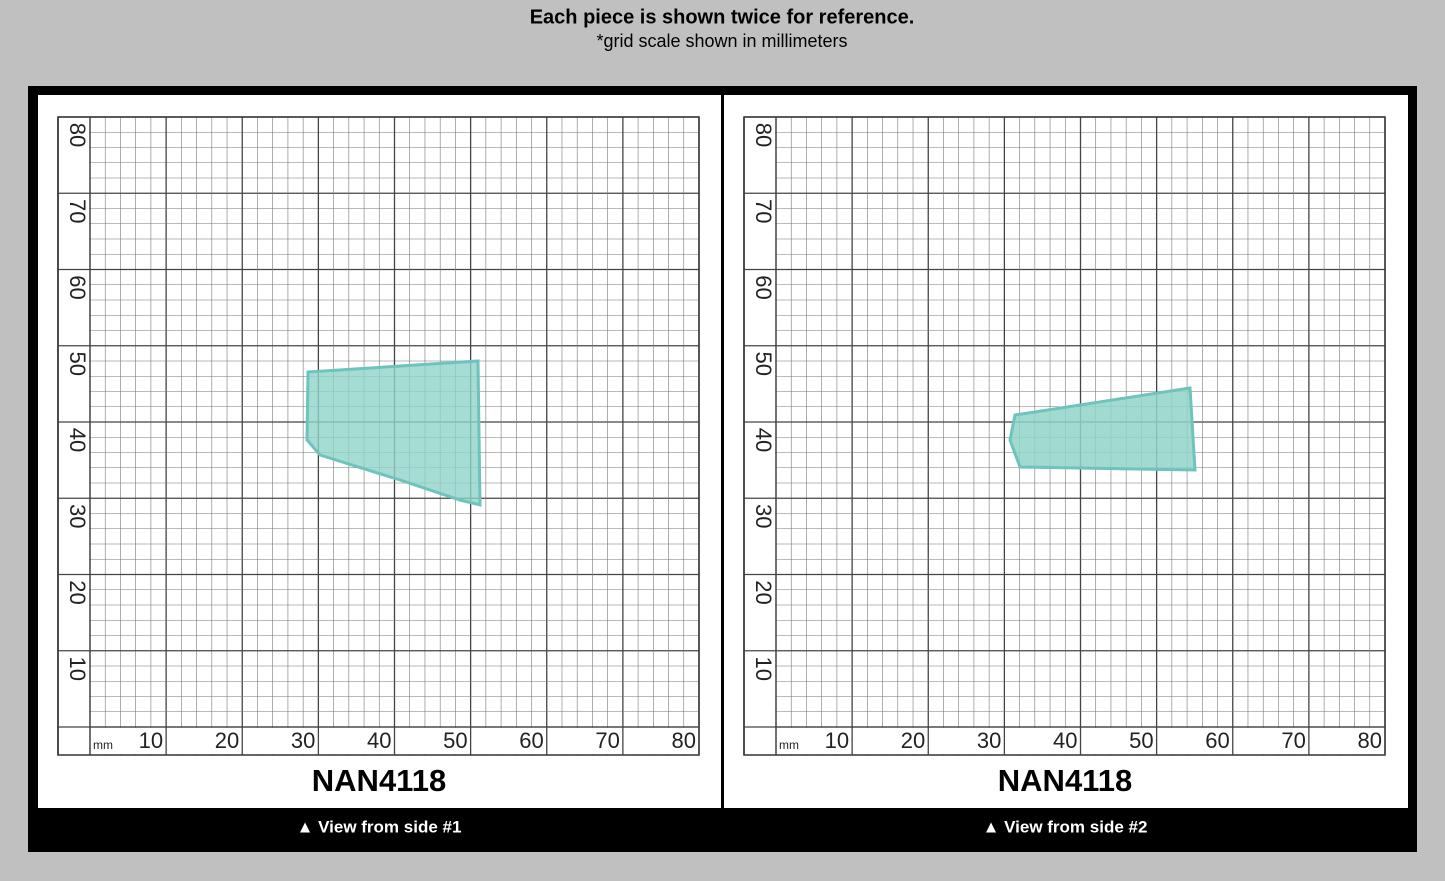  Describe the element at coordinates (721, 41) in the screenshot. I see `subtitle: *grid scale shown in millimeters` at that location.